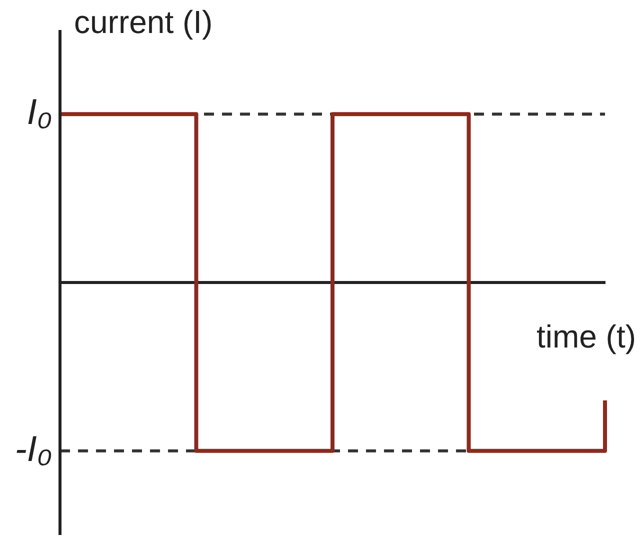 The height and width of the screenshot is (541, 641). I want to click on ref-line-label: I₀, so click(39, 111).